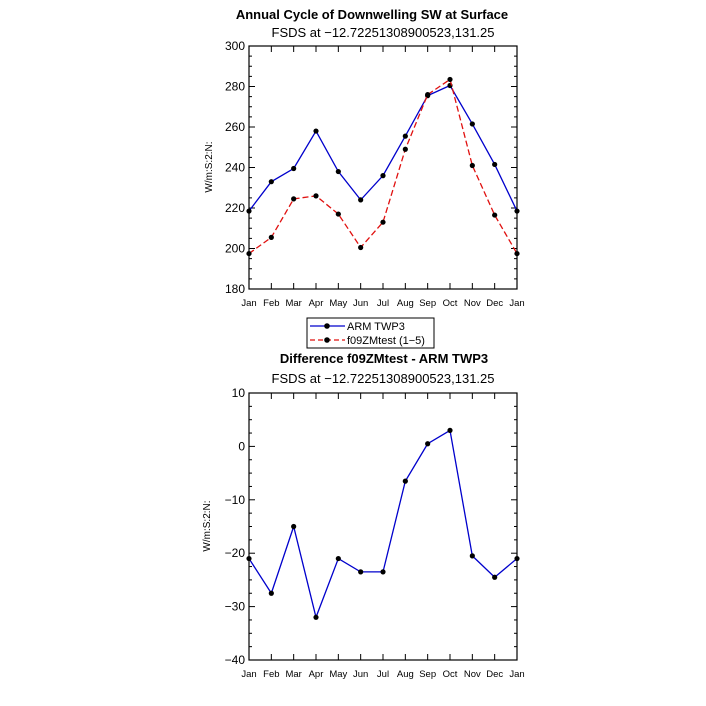  Describe the element at coordinates (235, 289) in the screenshot. I see `y-tick-label: 180` at that location.